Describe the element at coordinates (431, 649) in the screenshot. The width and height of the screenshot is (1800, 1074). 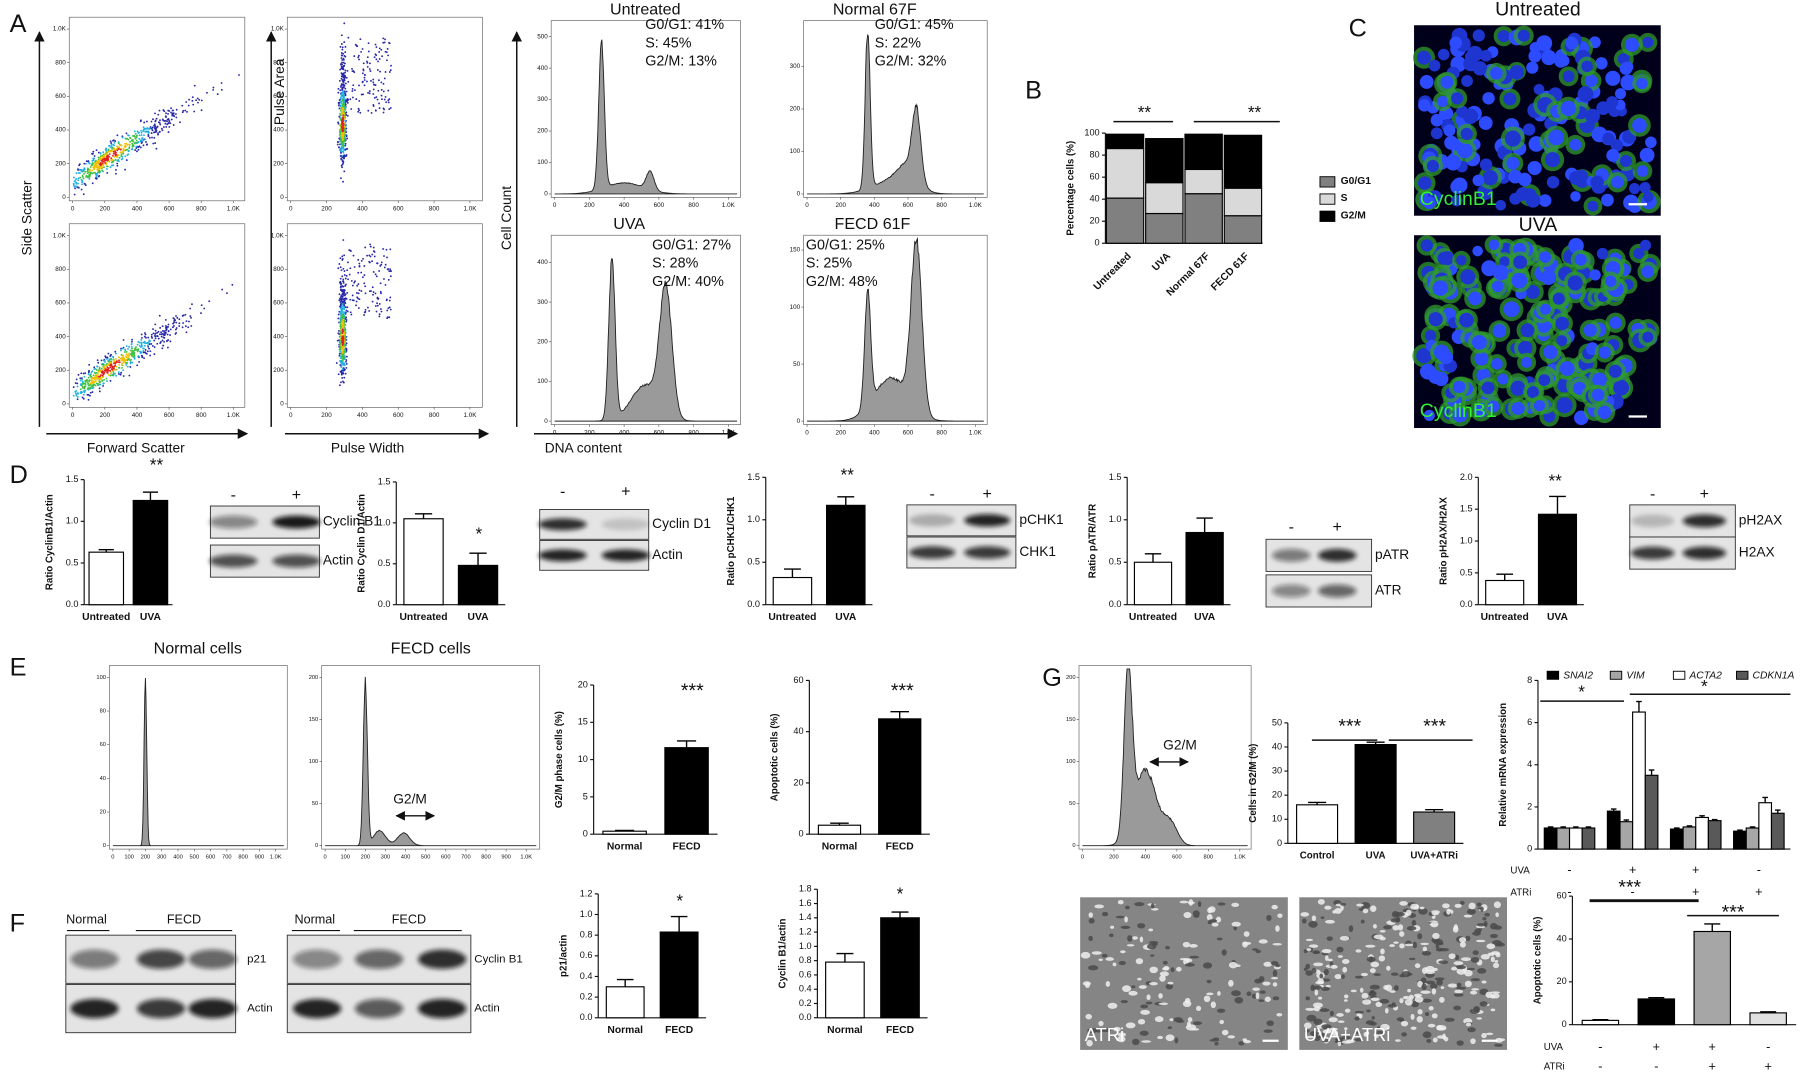
I see `histogram-title: FECD cells` at that location.